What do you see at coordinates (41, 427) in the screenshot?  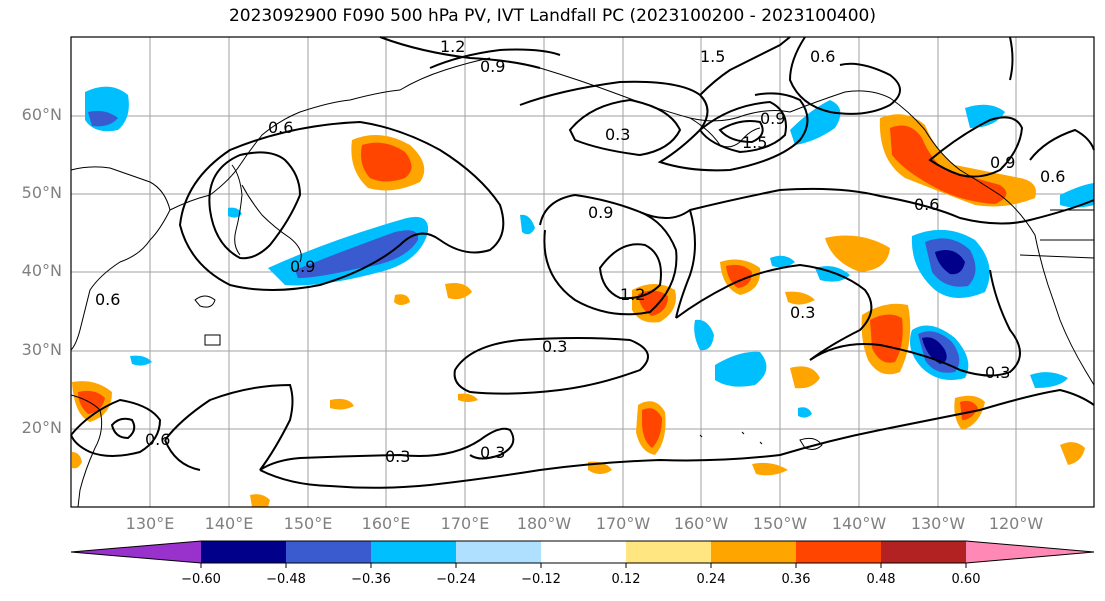 I see `lat-label: 20°N` at bounding box center [41, 427].